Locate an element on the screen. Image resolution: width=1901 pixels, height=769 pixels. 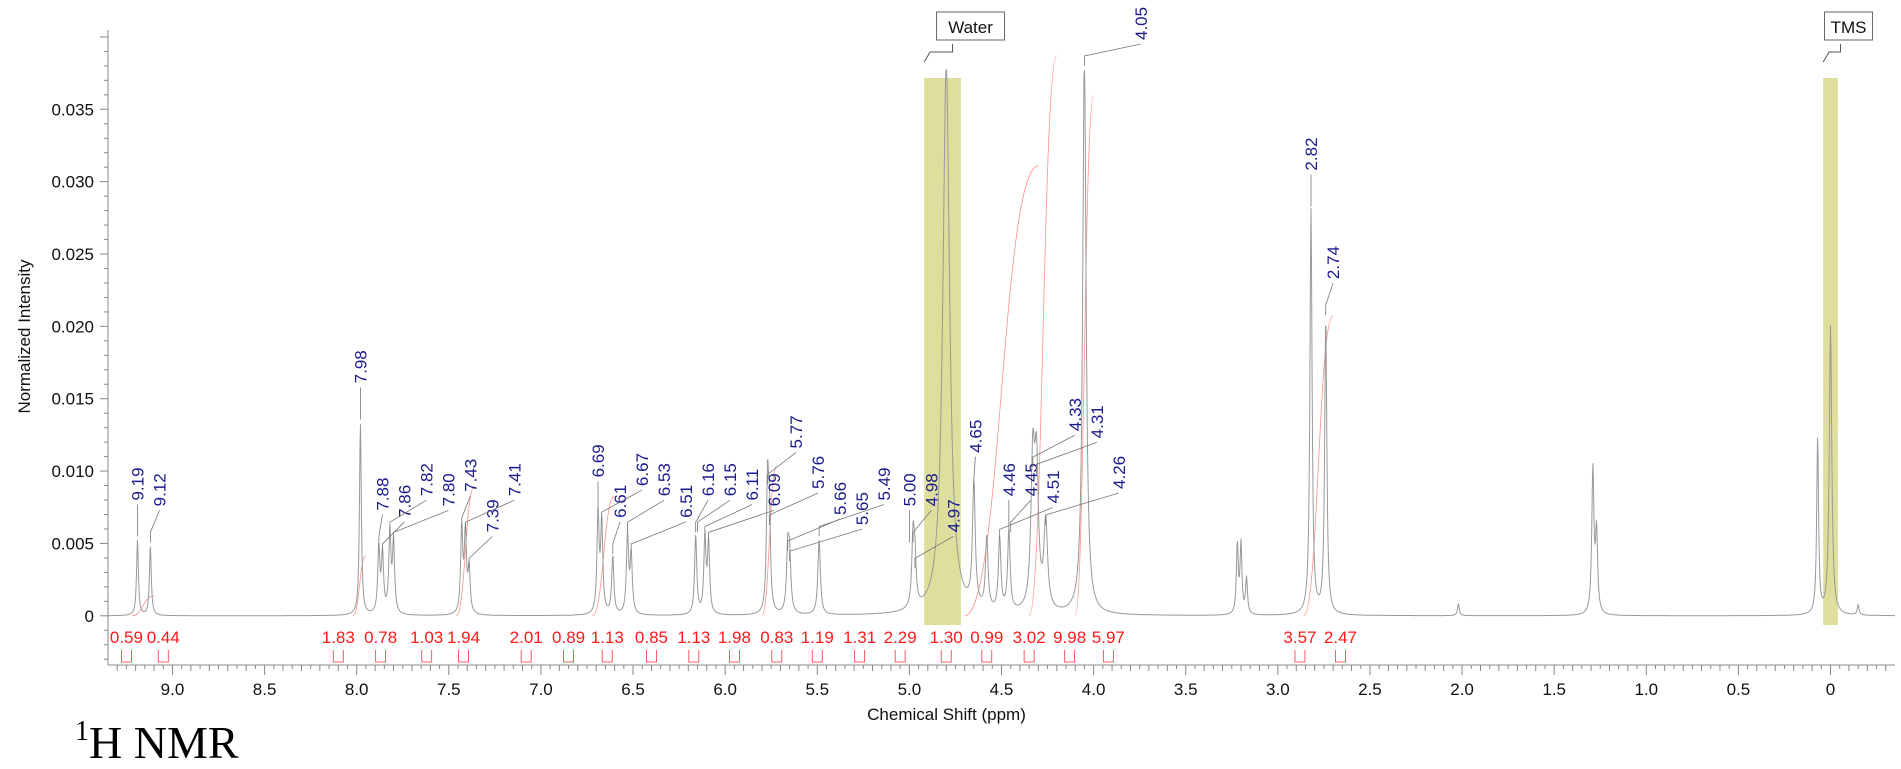
region-callout-line is located at coordinates (938, 53).